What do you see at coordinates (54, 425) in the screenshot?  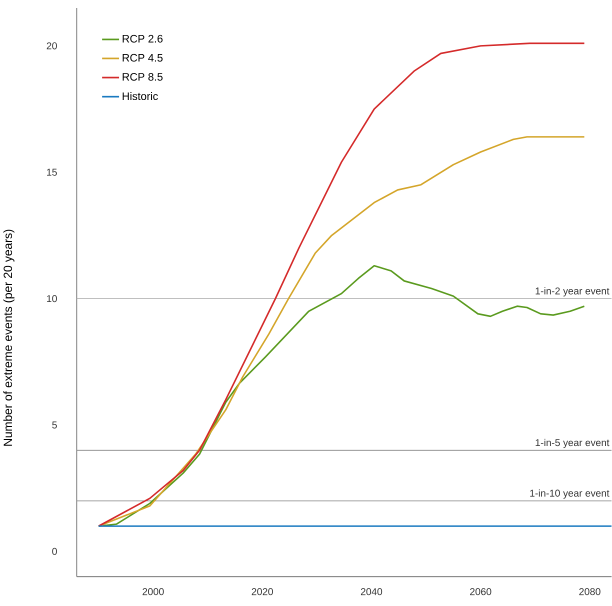 I see `y-tick-label: 5` at bounding box center [54, 425].